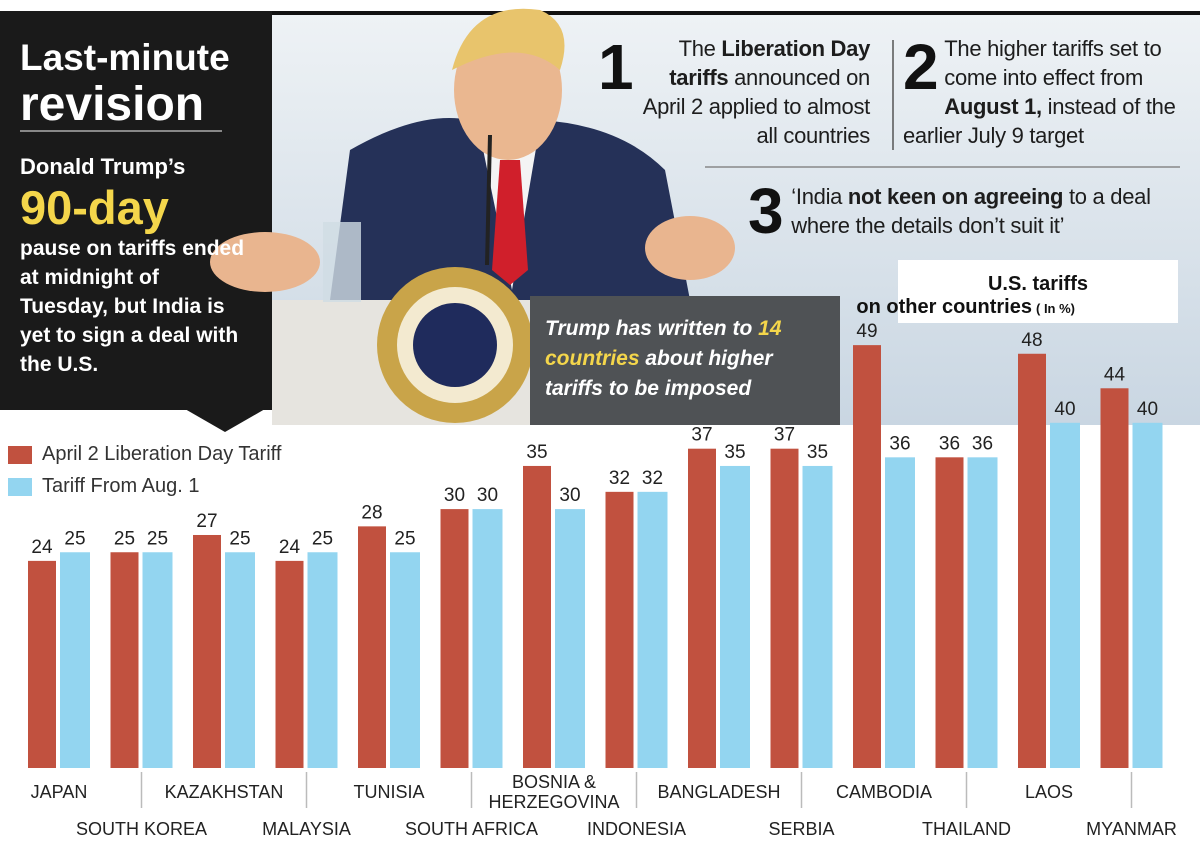  What do you see at coordinates (652, 478) in the screenshot?
I see `value-label: 32` at bounding box center [652, 478].